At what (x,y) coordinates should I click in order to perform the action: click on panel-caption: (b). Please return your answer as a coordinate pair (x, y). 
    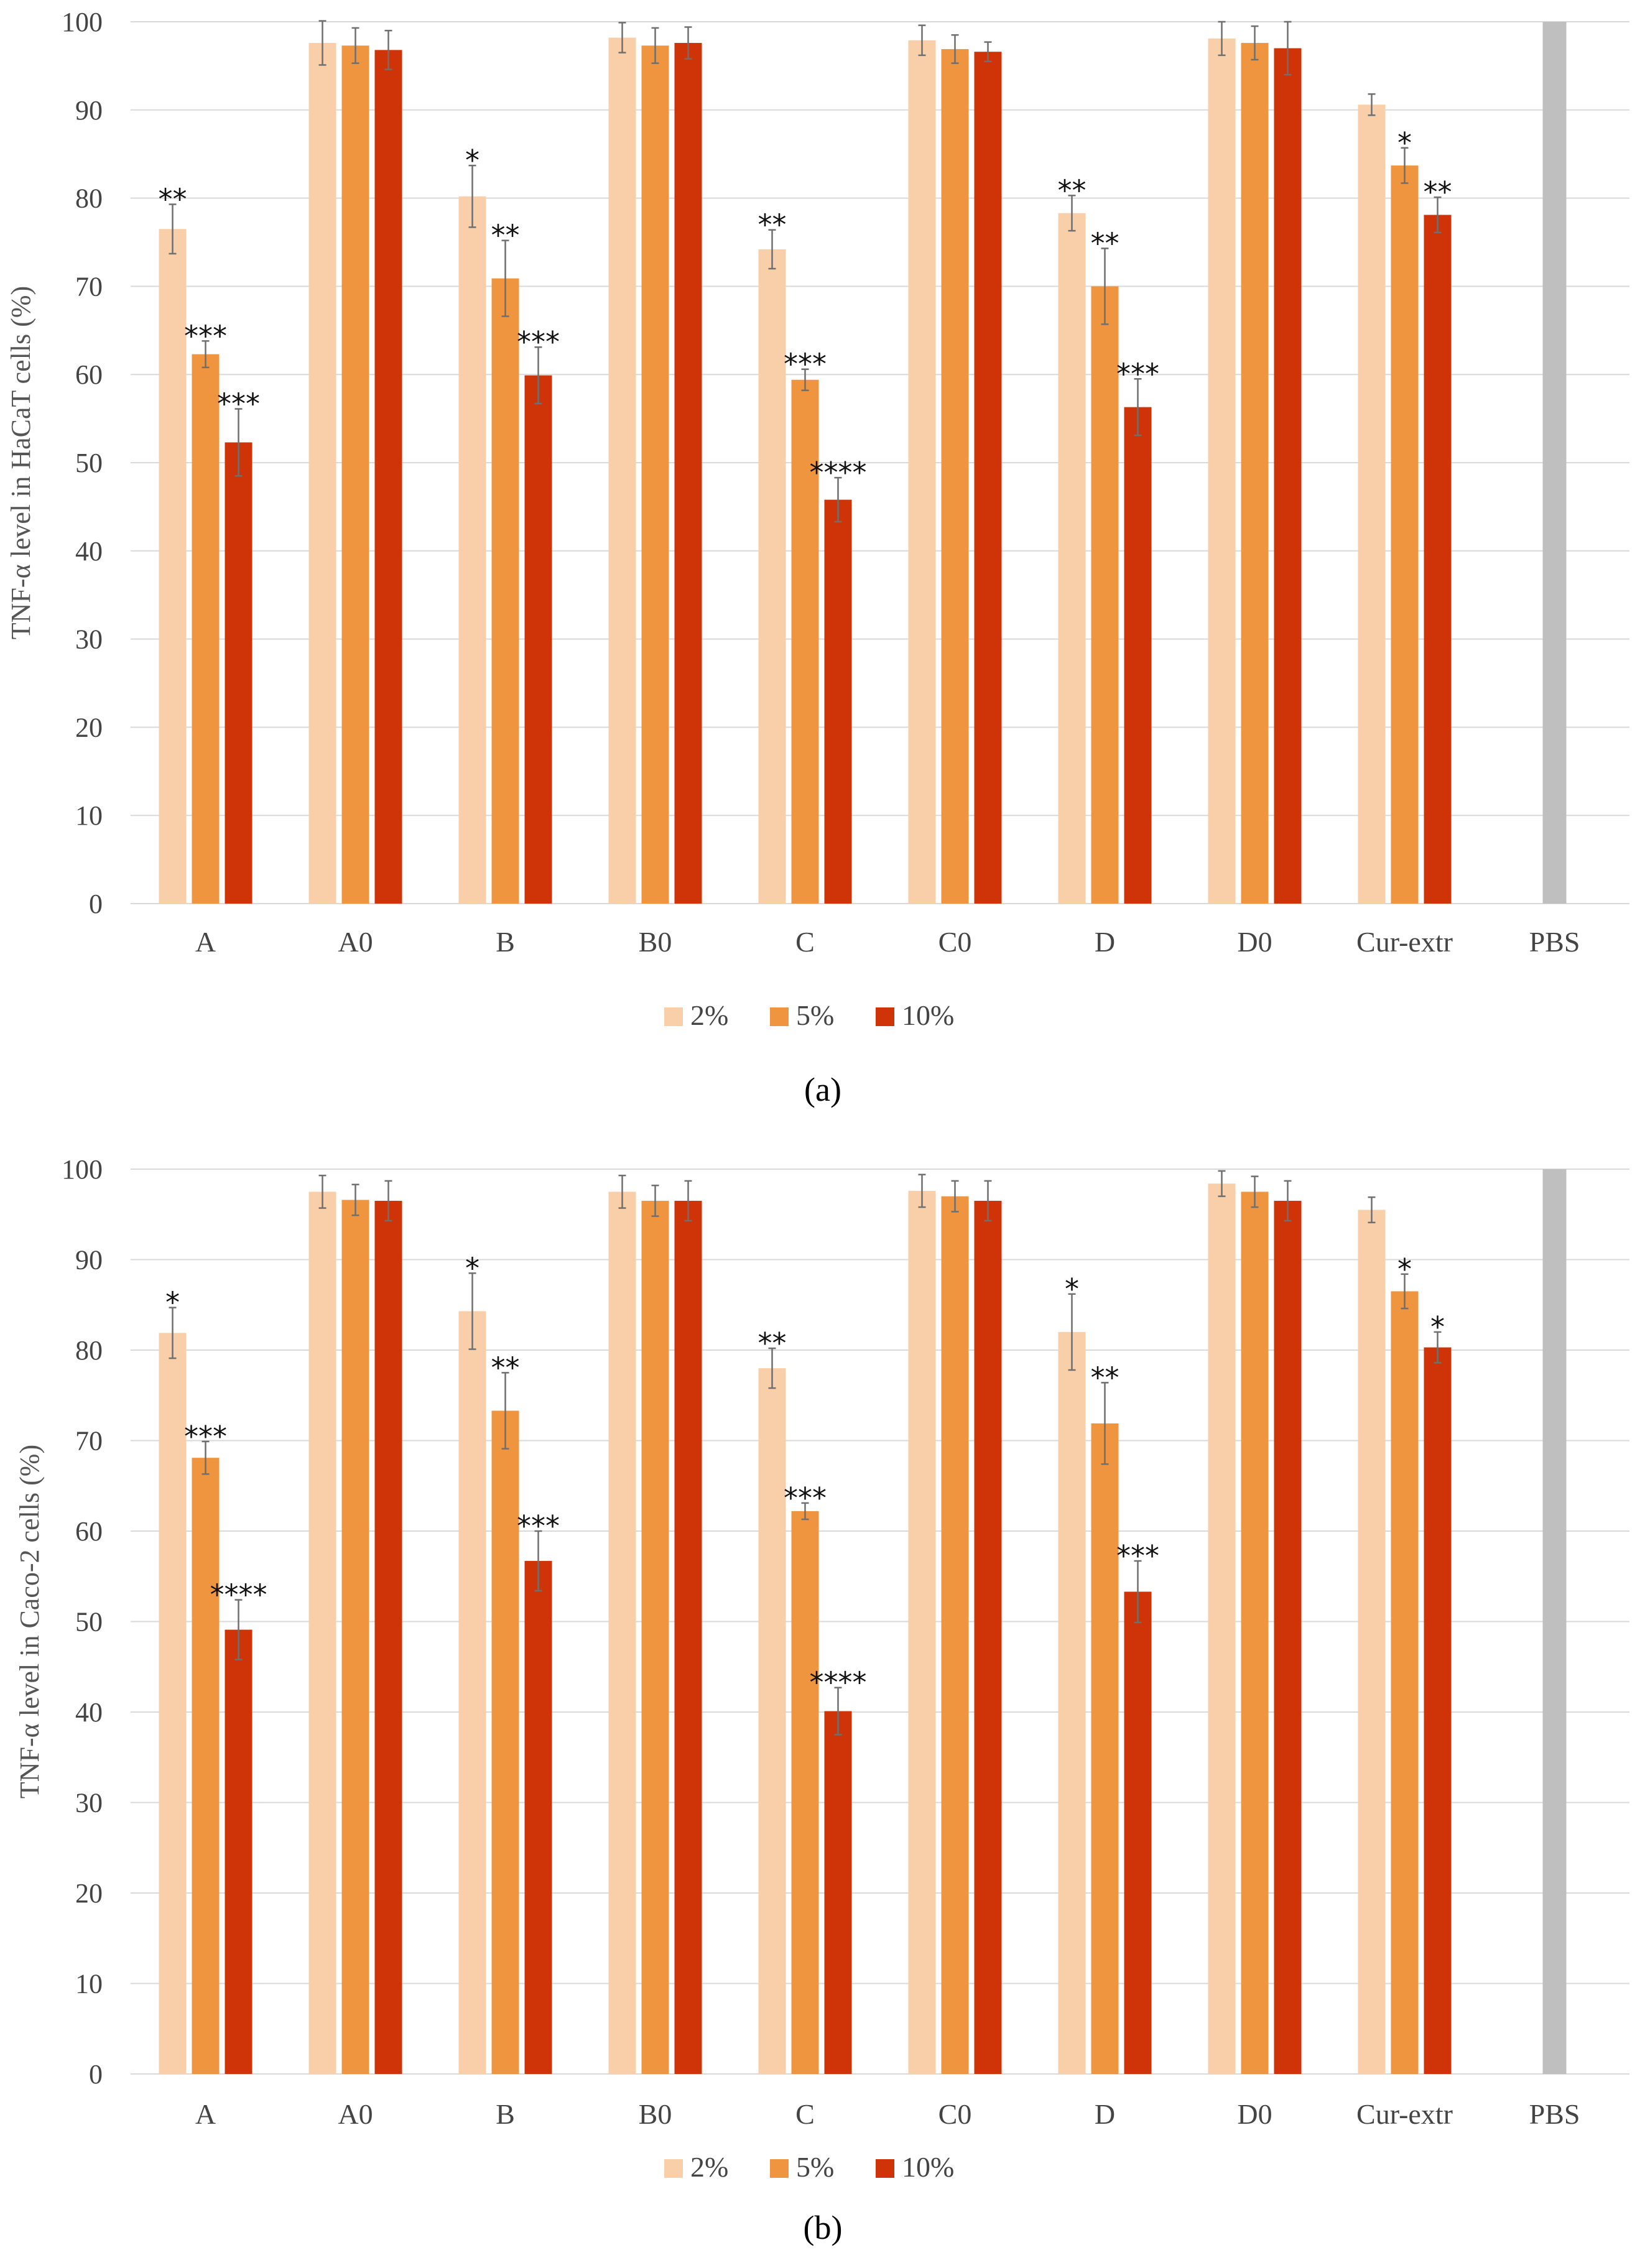
    Looking at the image, I should click on (824, 2227).